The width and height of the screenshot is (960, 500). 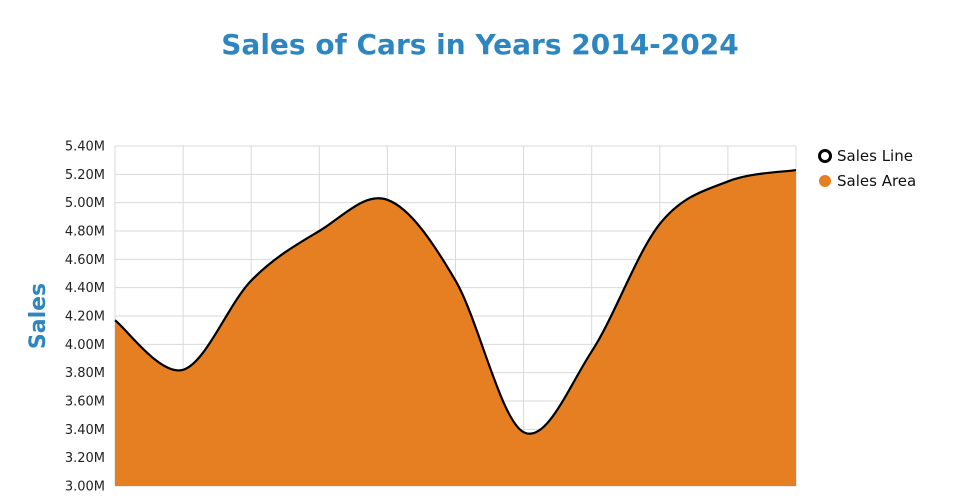 What do you see at coordinates (38, 316) in the screenshot?
I see `y-axis-label: Sales` at bounding box center [38, 316].